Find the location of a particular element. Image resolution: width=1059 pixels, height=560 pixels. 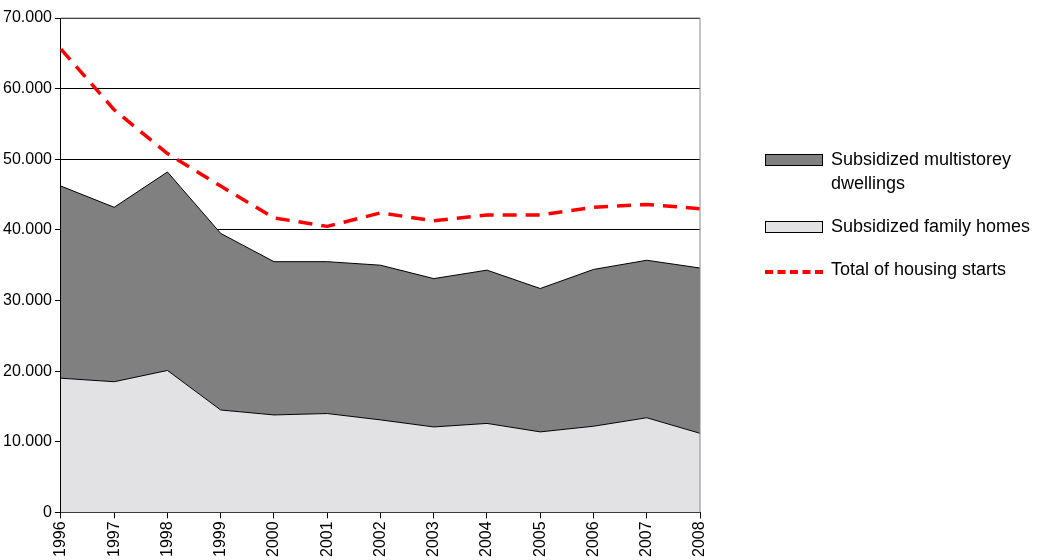

x-tick-label: 1997 is located at coordinates (113, 539).